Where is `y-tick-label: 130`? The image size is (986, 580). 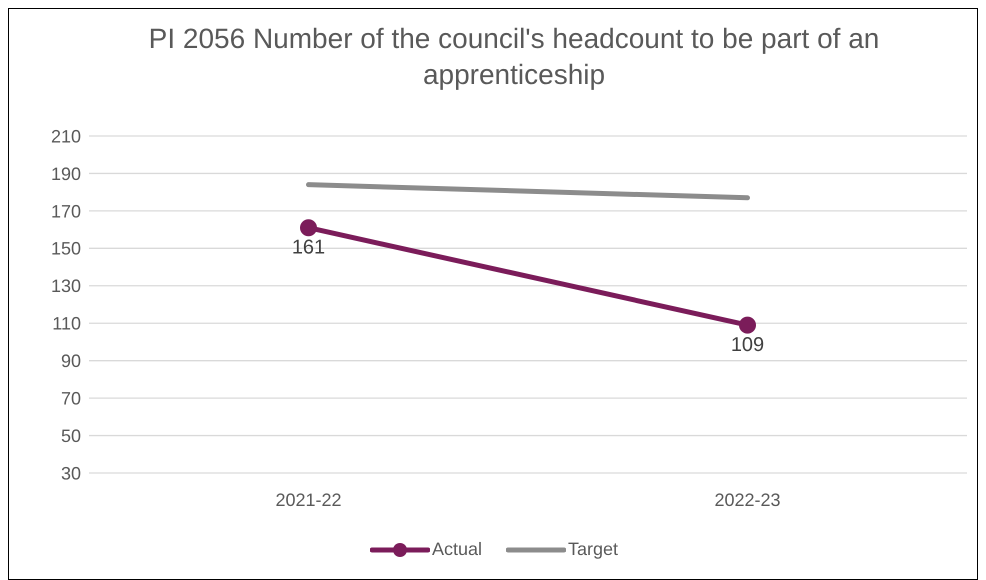
y-tick-label: 130 is located at coordinates (65, 286).